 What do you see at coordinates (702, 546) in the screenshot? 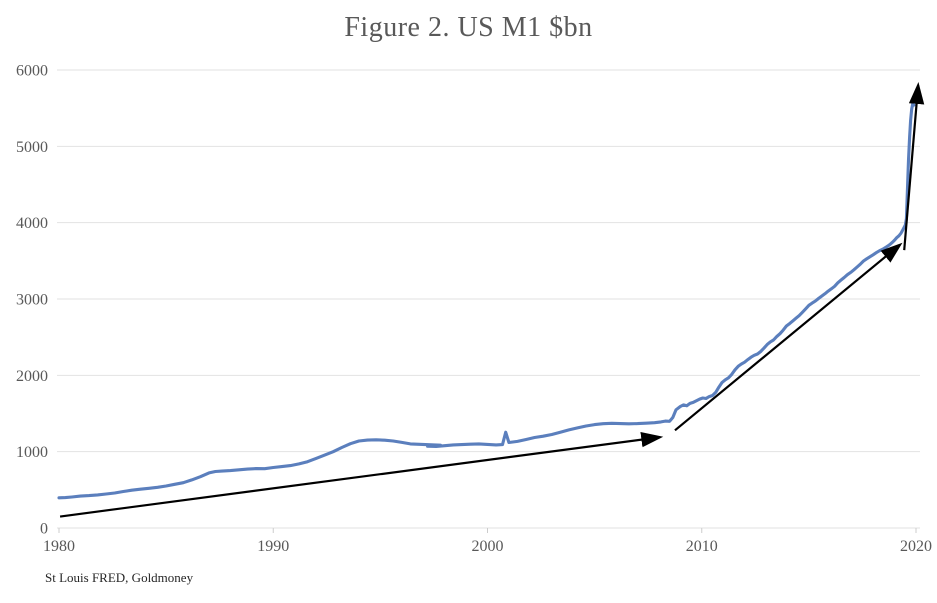
I see `x-tick-label: 2010` at bounding box center [702, 546].